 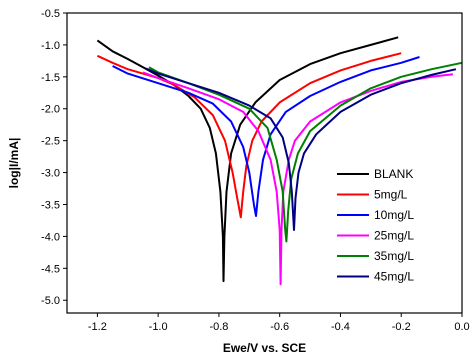 What do you see at coordinates (394, 277) in the screenshot?
I see `legend-label: 45mg/L` at bounding box center [394, 277].